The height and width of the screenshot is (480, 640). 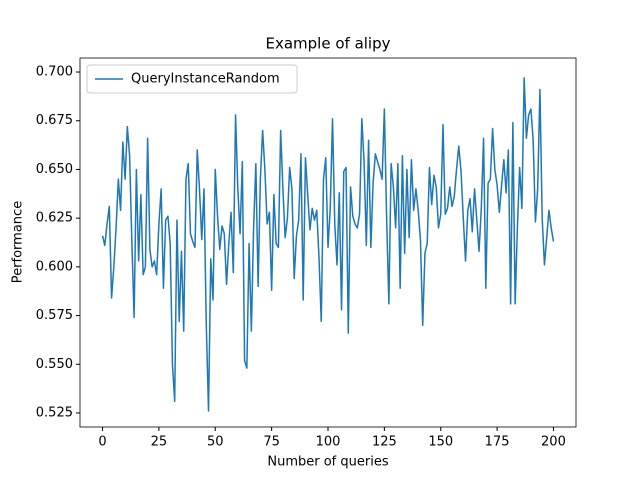 I want to click on y-tick-label: 0.575, so click(x=54, y=315).